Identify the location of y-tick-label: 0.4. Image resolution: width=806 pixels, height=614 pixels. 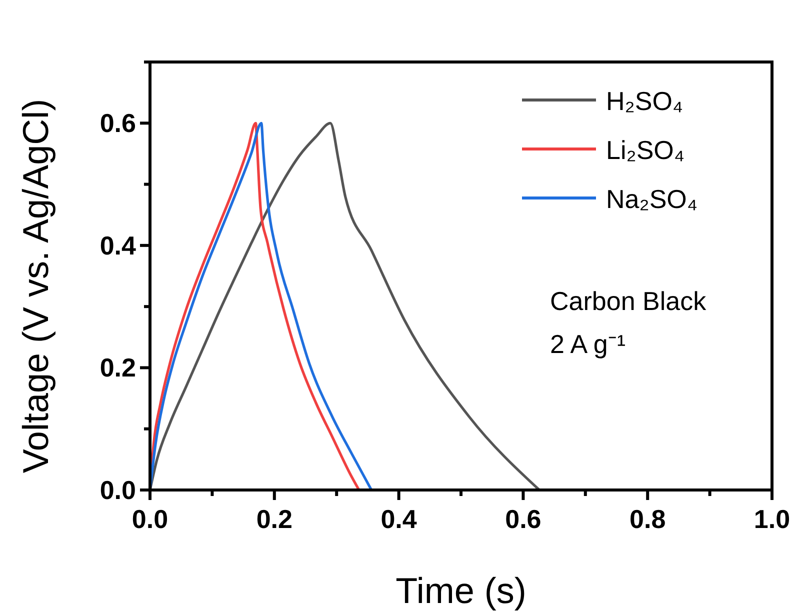
(118, 245).